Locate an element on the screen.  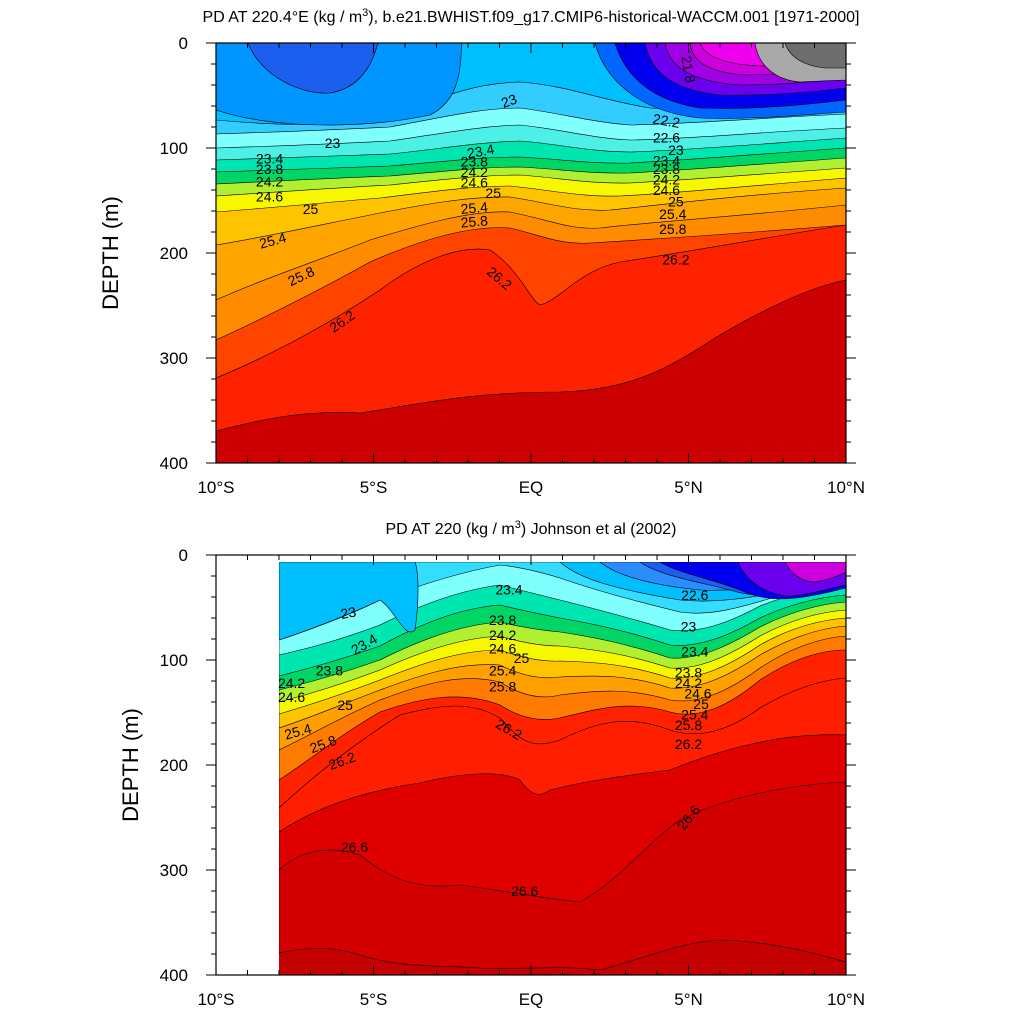
panel-title: PD AT 220 (kg / m3) Johnson et al (2002) is located at coordinates (530, 528).